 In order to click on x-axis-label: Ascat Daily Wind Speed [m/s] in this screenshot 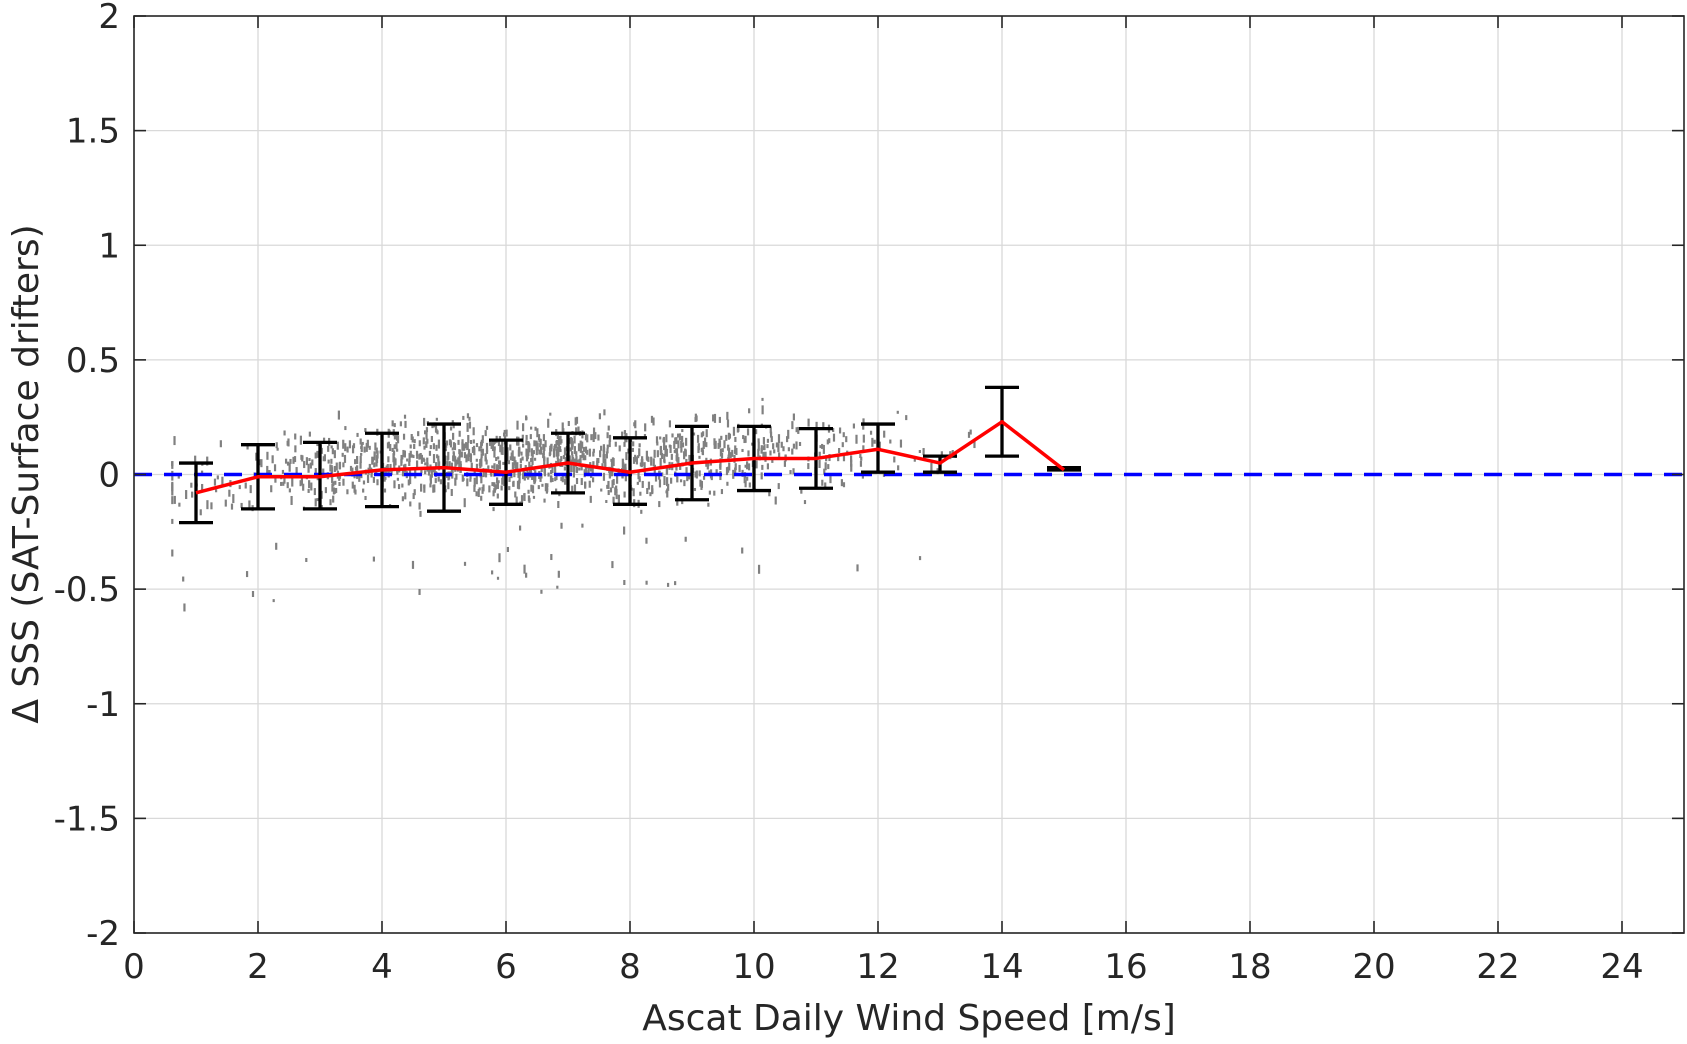, I will do `click(909, 1018)`.